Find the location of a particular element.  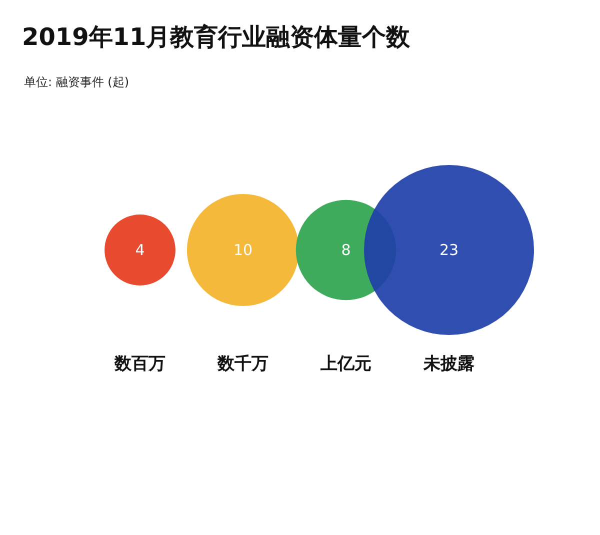

data-label: 10 is located at coordinates (243, 250).